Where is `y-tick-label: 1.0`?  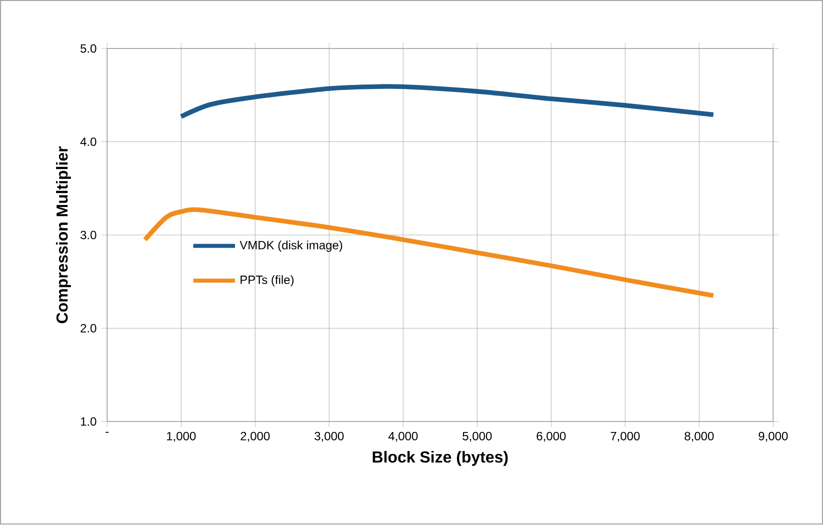
y-tick-label: 1.0 is located at coordinates (88, 421).